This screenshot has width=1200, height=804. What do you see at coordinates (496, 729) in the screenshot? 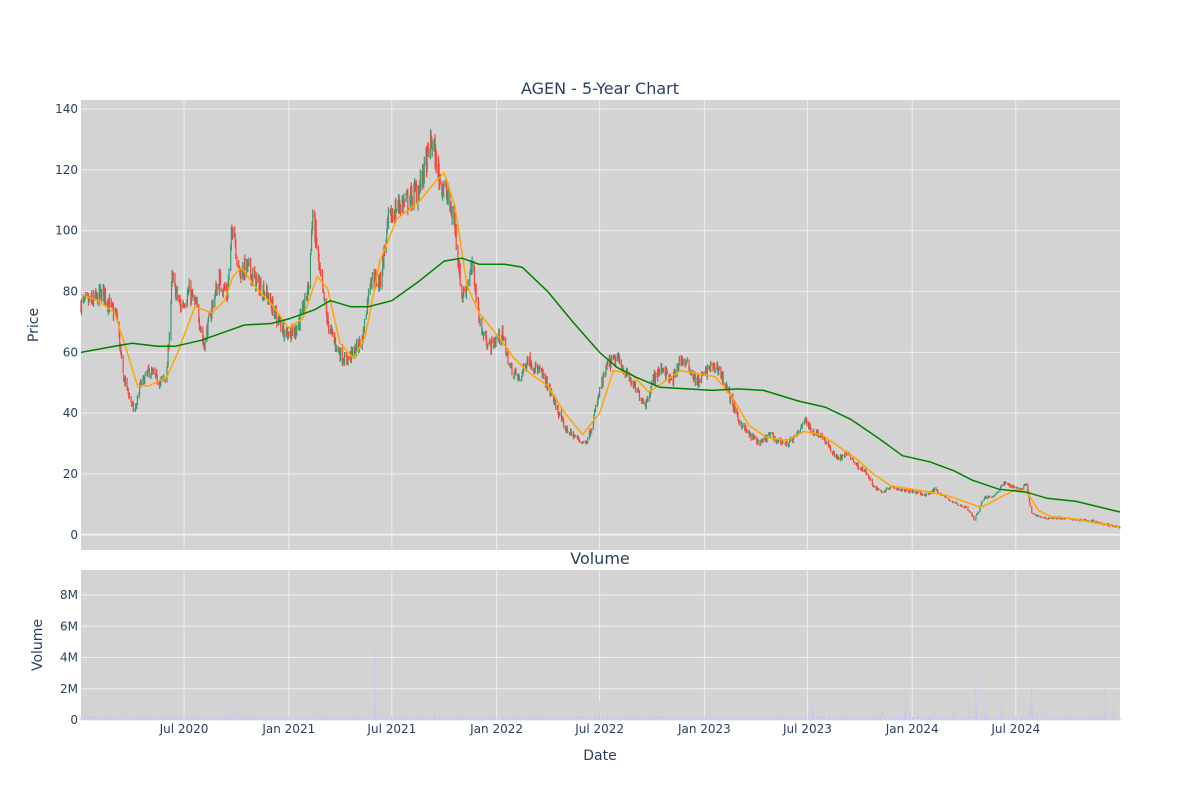
I see `x-tick-label: Jan 2022` at bounding box center [496, 729].